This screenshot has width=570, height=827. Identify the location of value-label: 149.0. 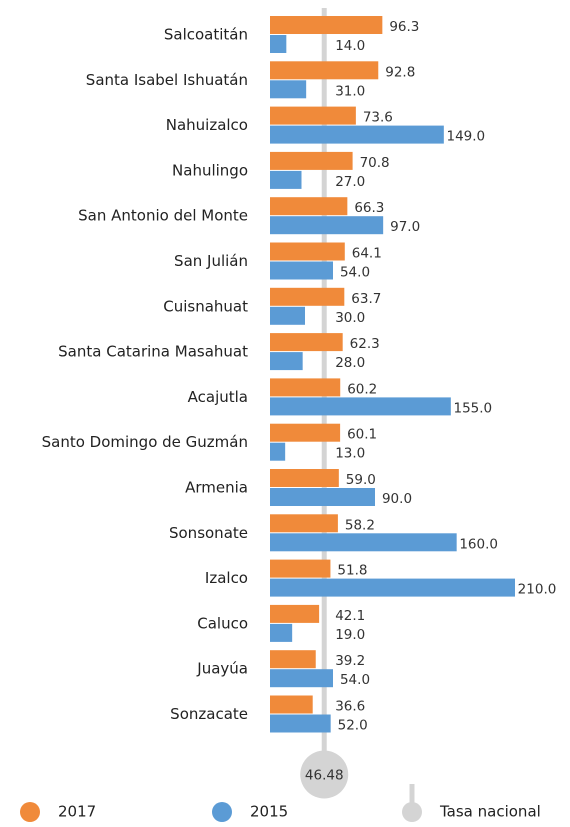
(466, 137).